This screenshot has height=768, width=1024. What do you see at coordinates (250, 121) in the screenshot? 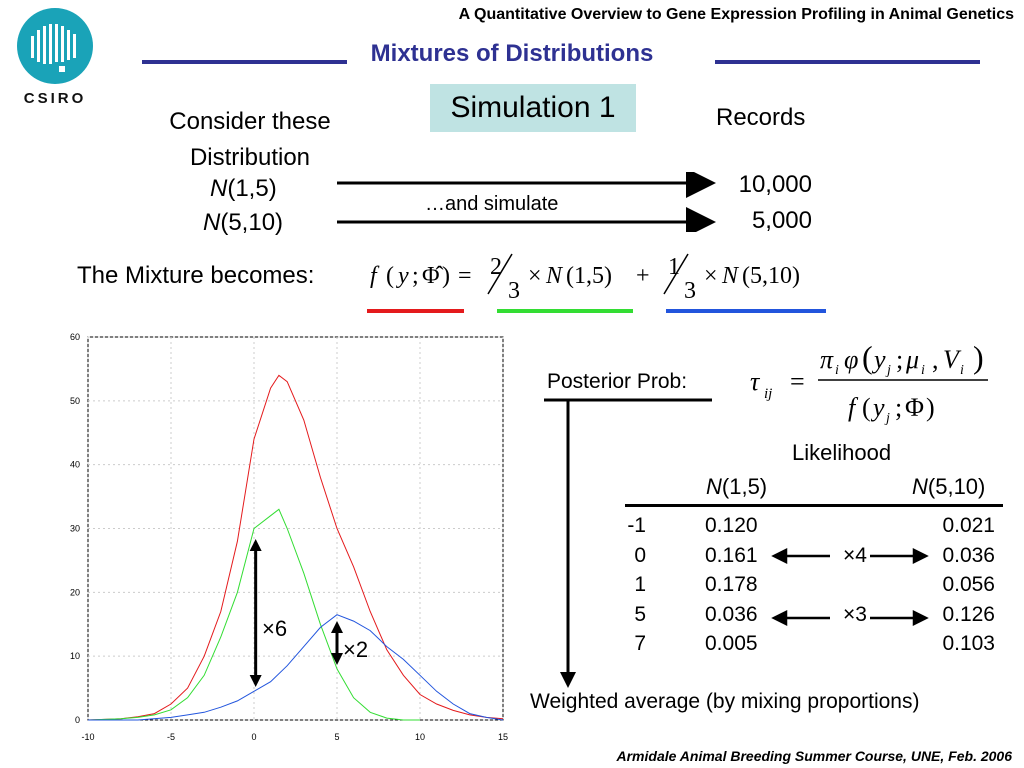
I see `consider-line-1: Consider these` at bounding box center [250, 121].